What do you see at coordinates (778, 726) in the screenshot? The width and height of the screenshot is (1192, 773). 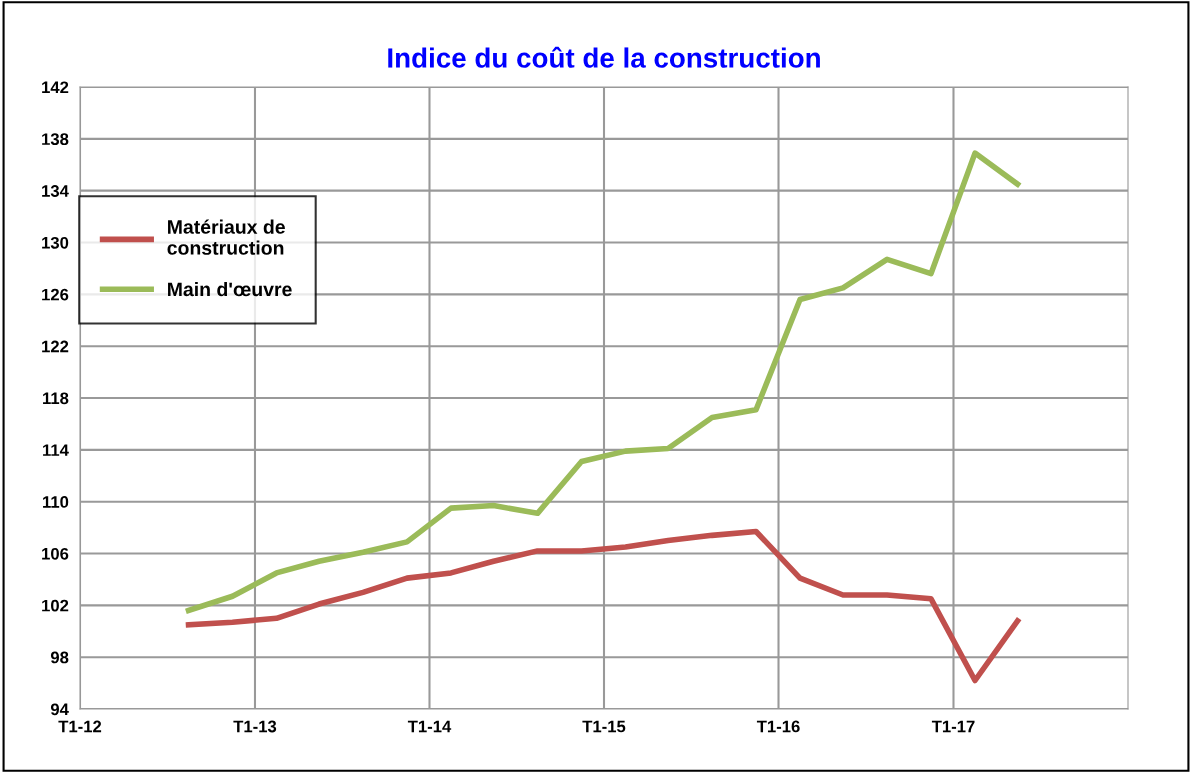 I see `x-tick-label: T1-16` at bounding box center [778, 726].